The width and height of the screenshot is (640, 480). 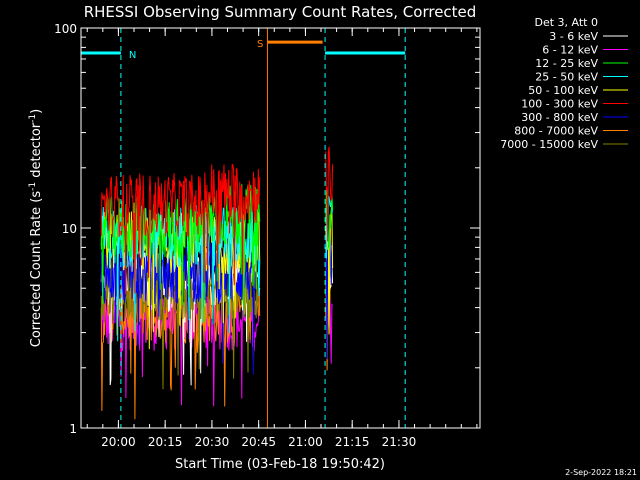 I want to click on y-axis-label: Corrected Count Rate (s-1 detector-1), so click(x=36, y=228).